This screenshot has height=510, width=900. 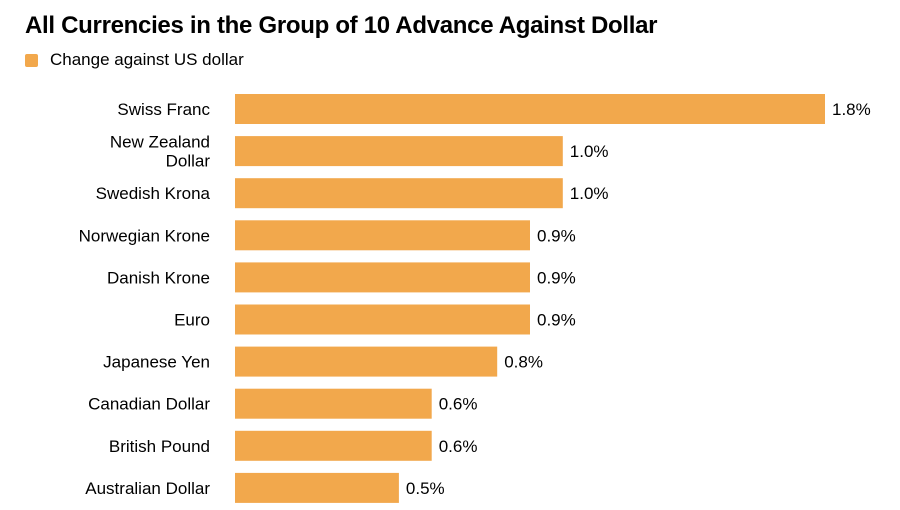 I want to click on data-label: 0.5%, so click(x=425, y=488).